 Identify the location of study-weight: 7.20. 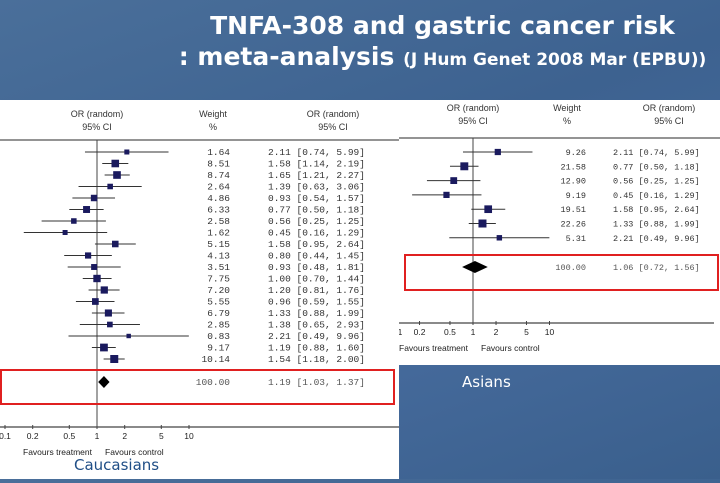
(218, 290).